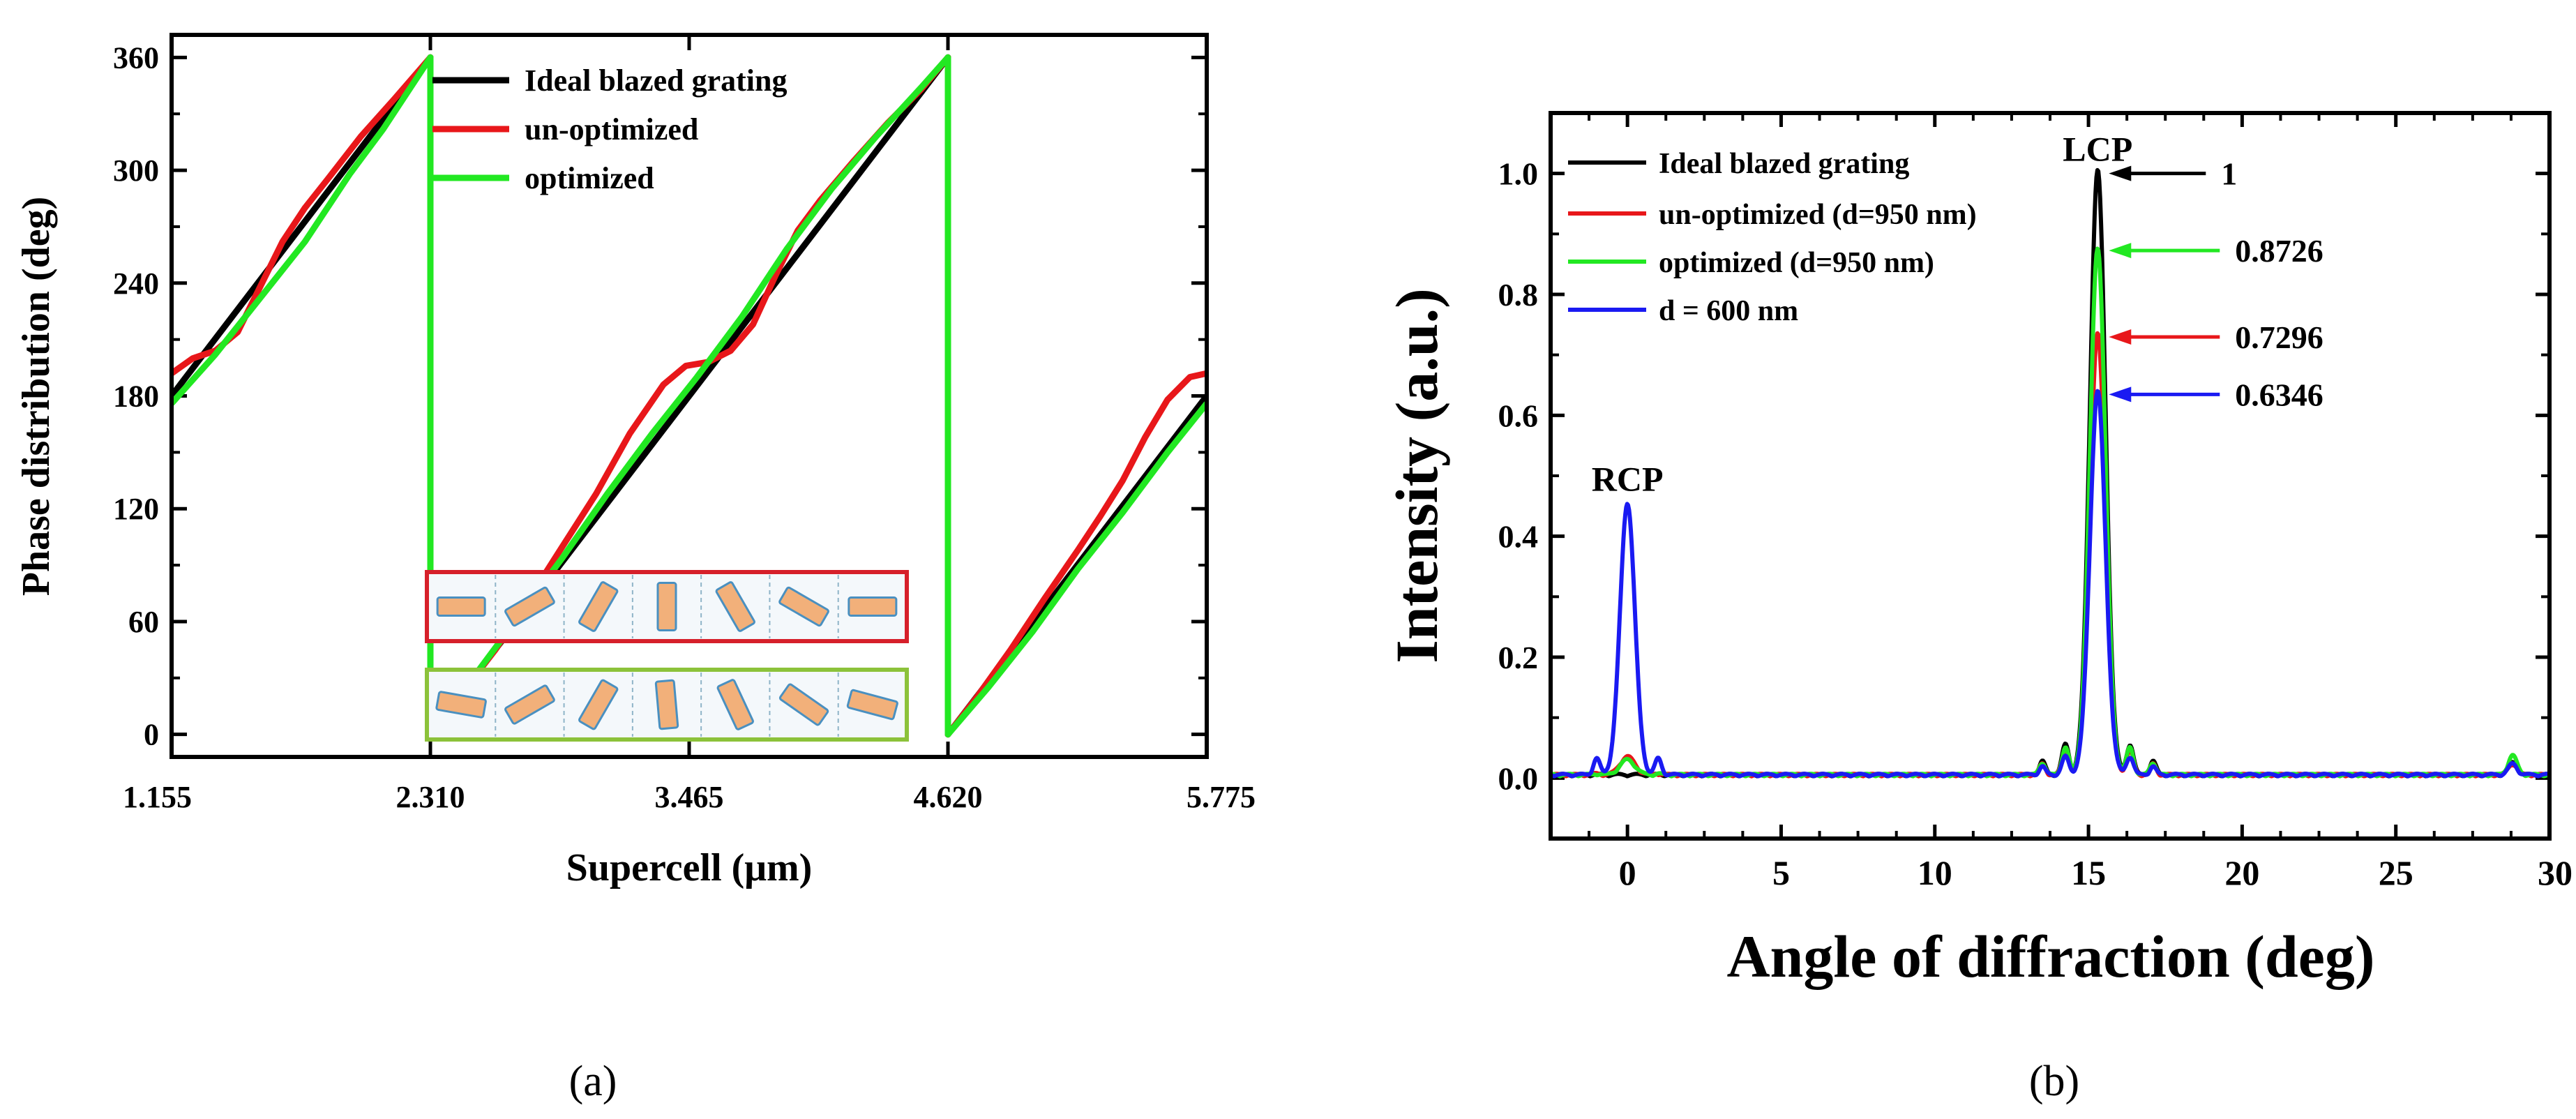 The width and height of the screenshot is (2576, 1119). Describe the element at coordinates (1518, 415) in the screenshot. I see `b-ytick-label: 0.6` at that location.